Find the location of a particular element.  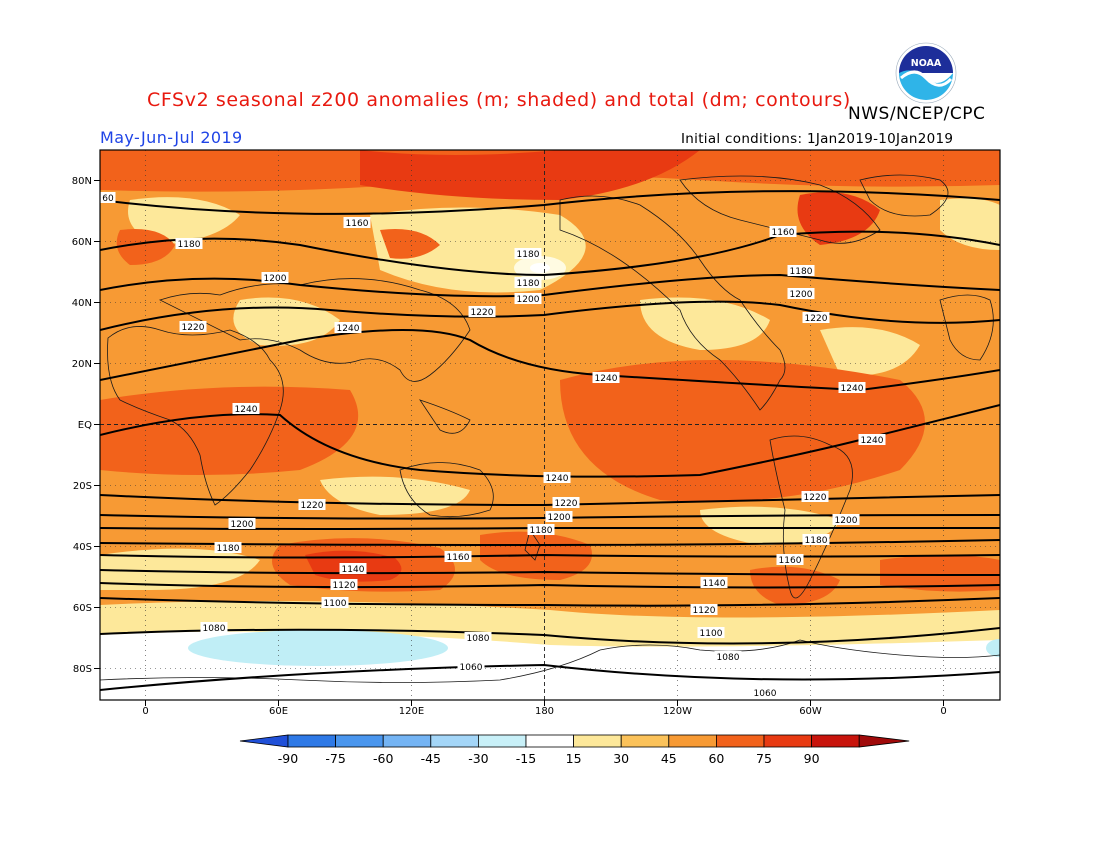

lat-tick-label: 80S is located at coordinates (82, 669).